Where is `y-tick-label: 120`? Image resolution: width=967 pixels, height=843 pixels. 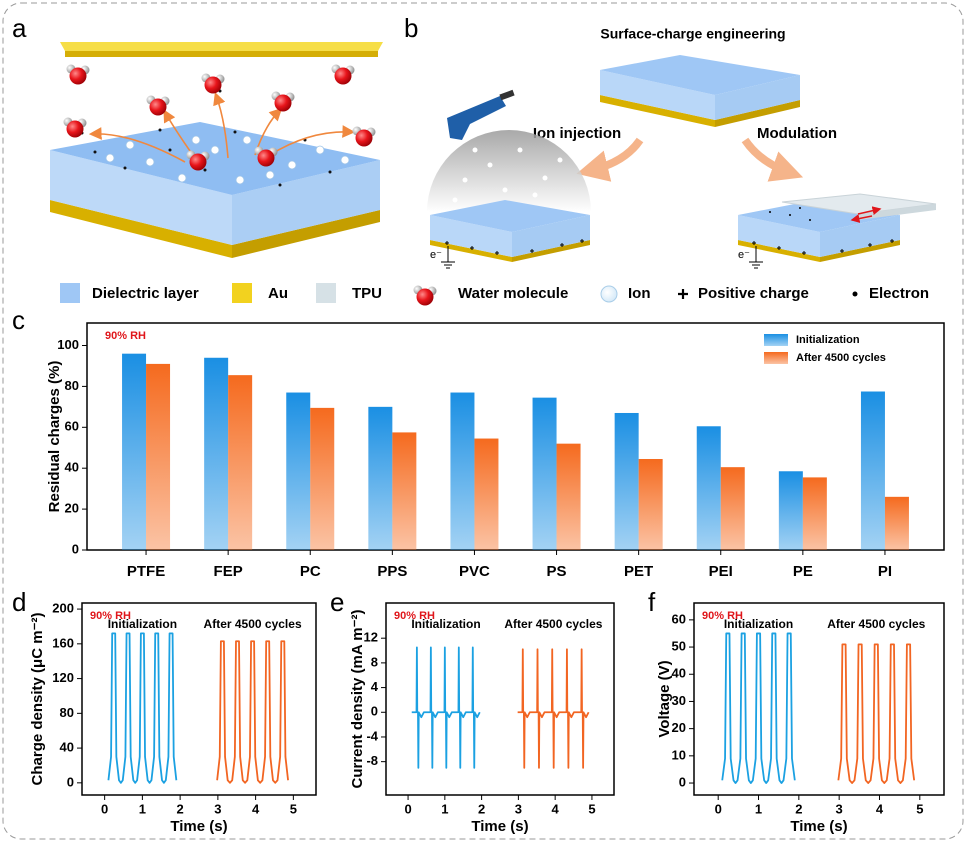 y-tick-label: 120 is located at coordinates (63, 677).